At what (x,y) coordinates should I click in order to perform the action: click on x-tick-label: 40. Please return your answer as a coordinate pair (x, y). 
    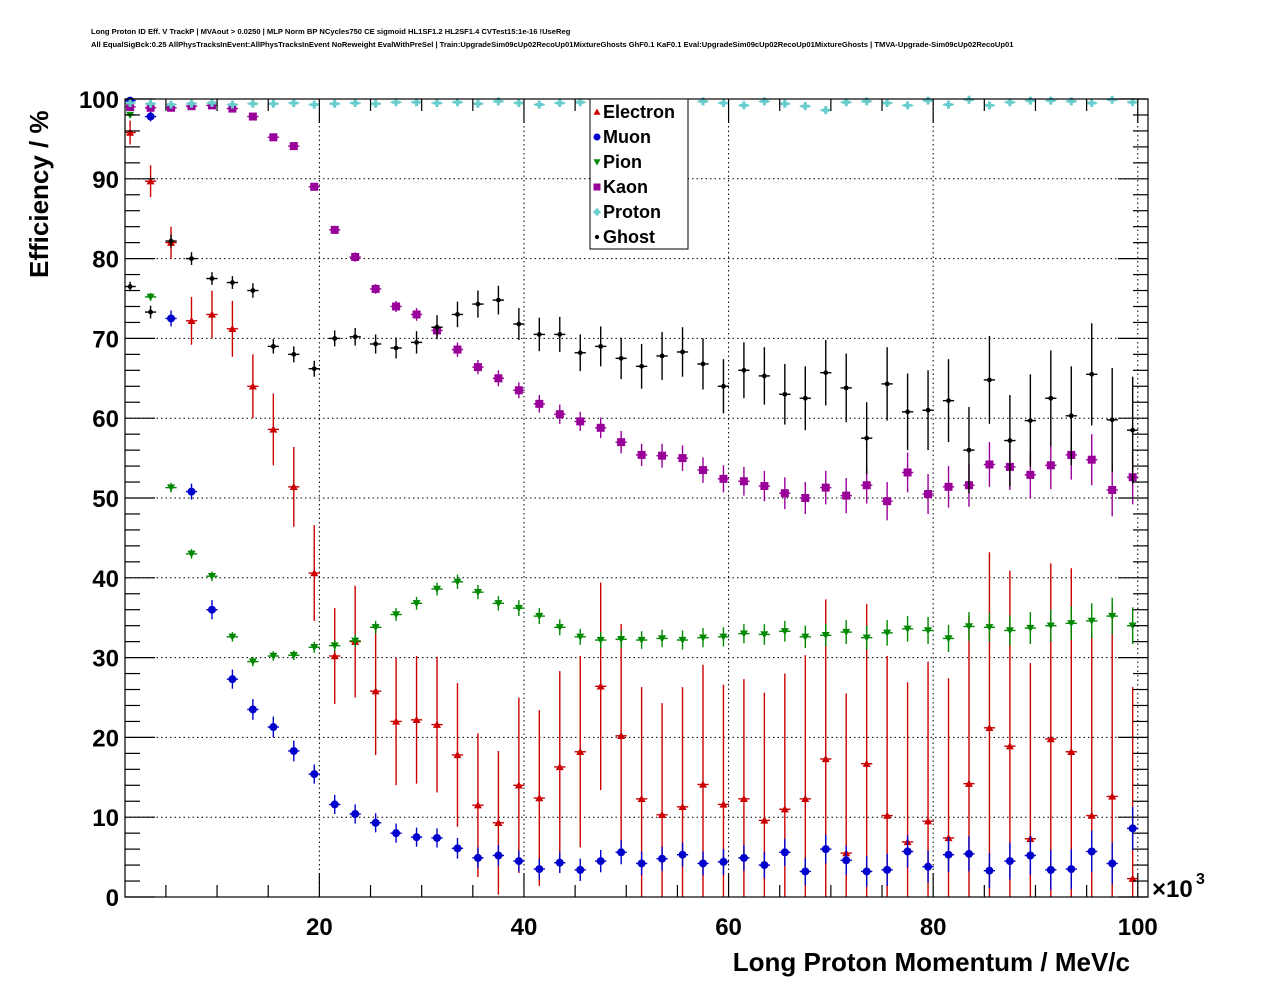
    Looking at the image, I should click on (524, 927).